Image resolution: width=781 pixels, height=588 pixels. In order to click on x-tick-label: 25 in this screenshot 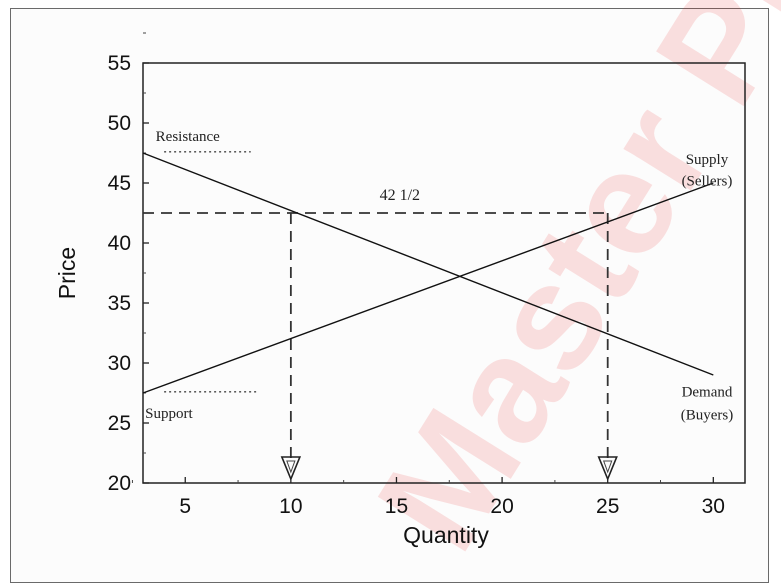, I will do `click(607, 506)`.